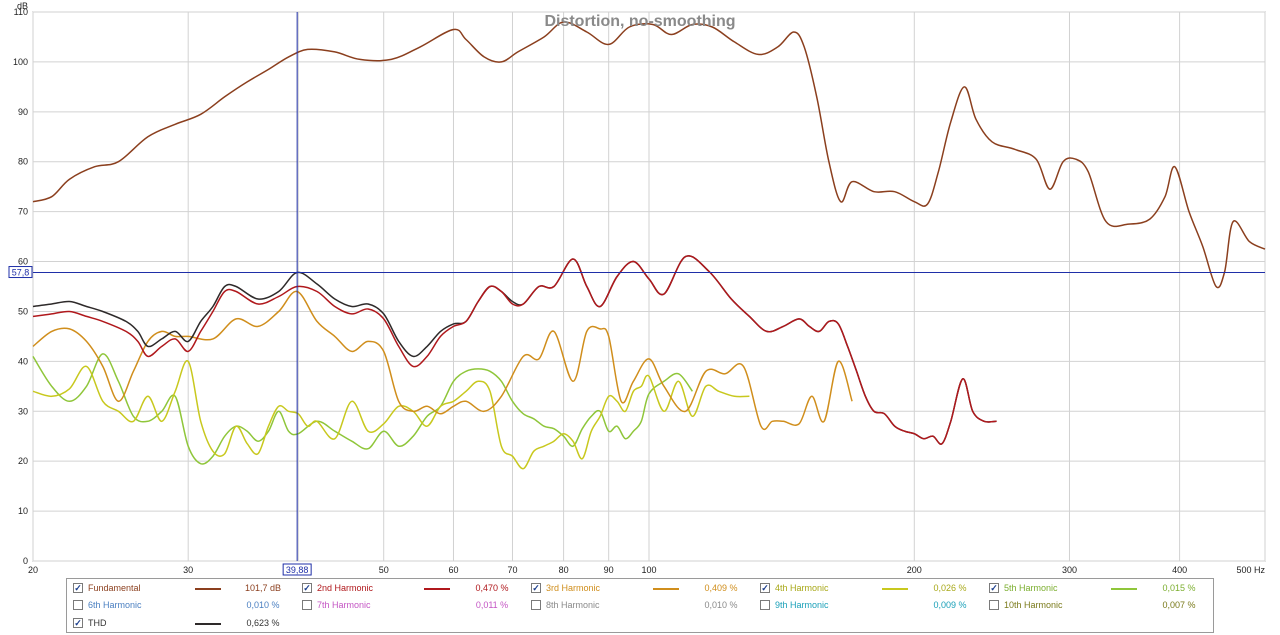 This screenshot has width=1280, height=635. What do you see at coordinates (765, 588) in the screenshot?
I see `legend-checkbox-4th-harmonic: ✓` at bounding box center [765, 588].